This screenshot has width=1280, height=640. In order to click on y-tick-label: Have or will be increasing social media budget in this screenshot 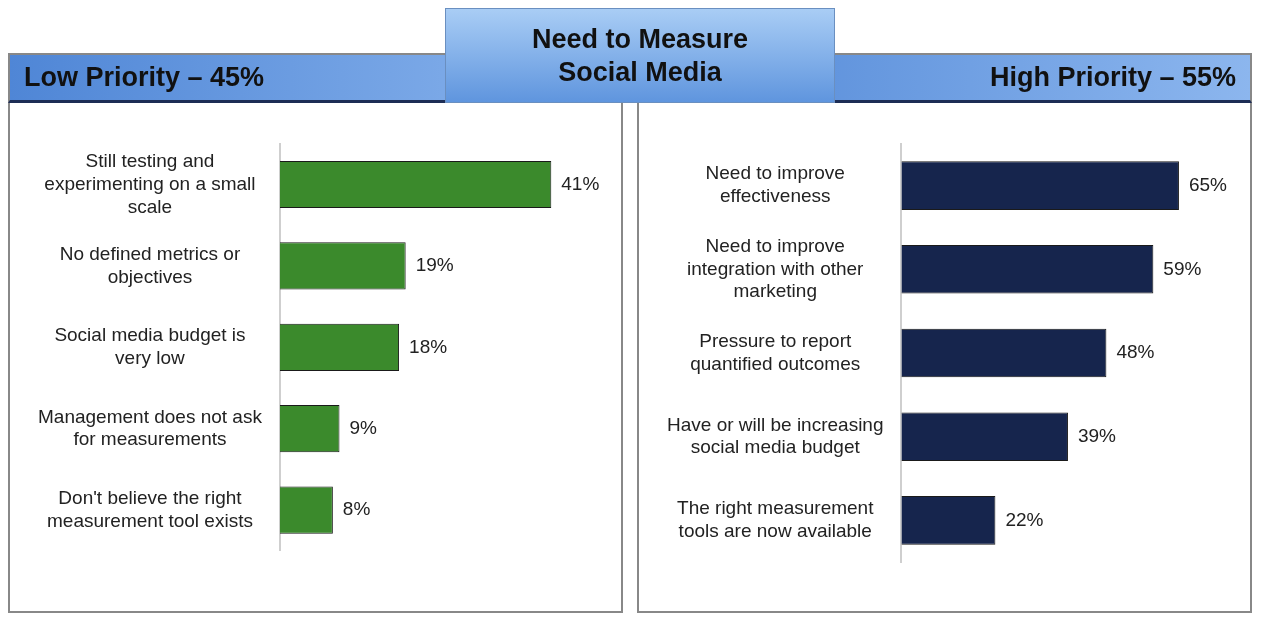, I will do `click(775, 435)`.